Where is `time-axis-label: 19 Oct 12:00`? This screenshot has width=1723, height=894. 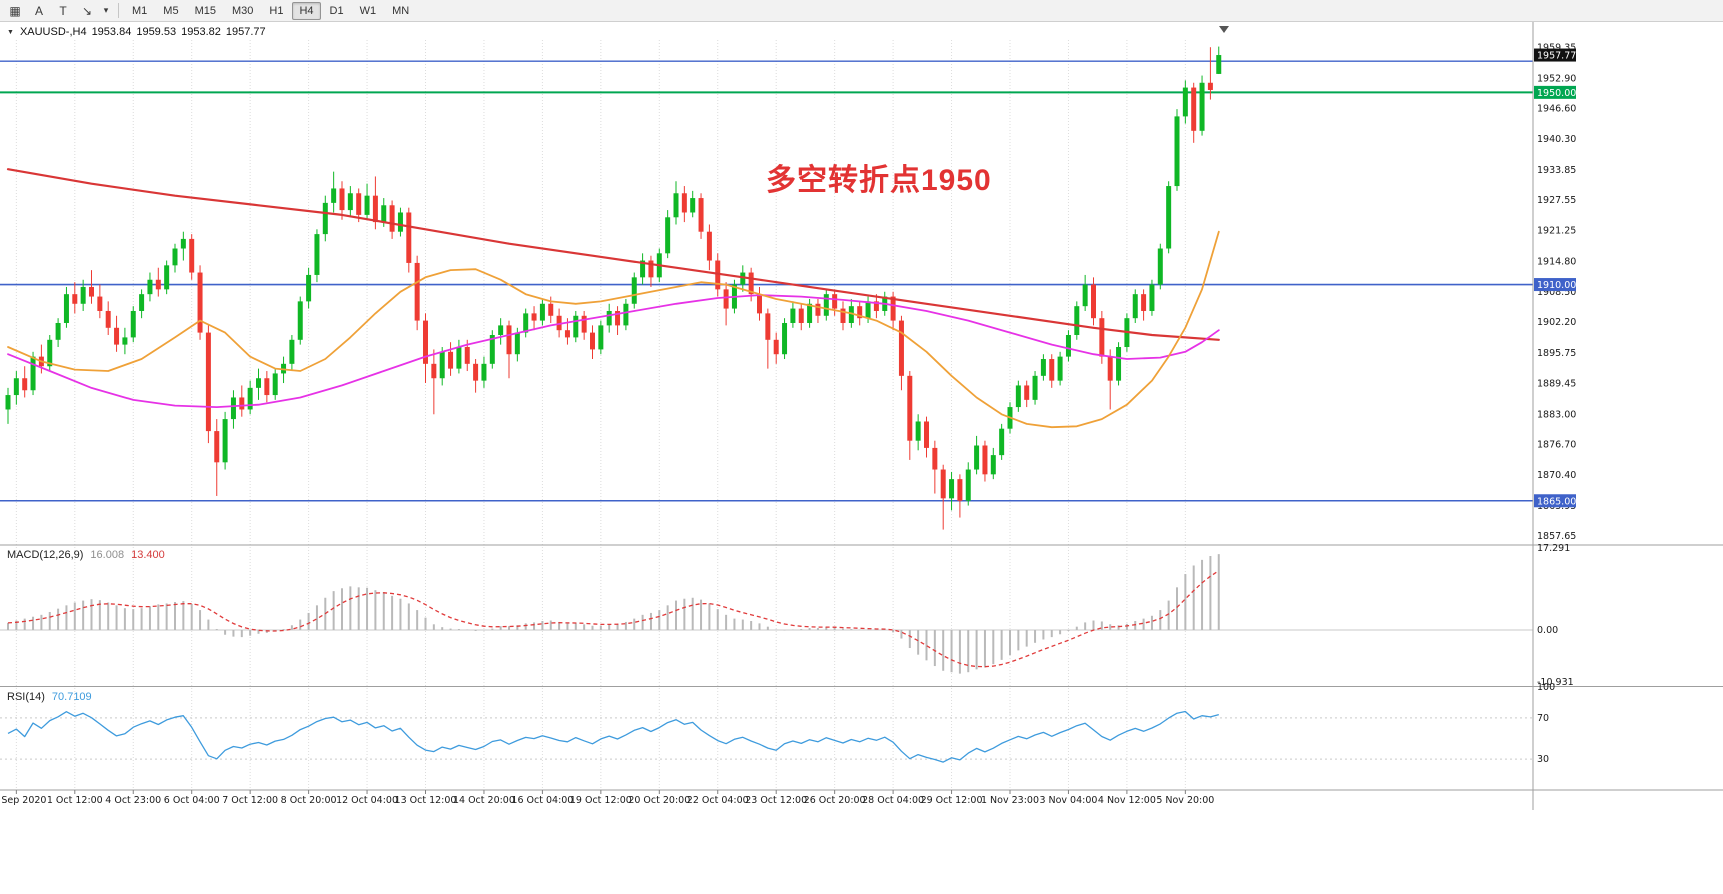 time-axis-label: 19 Oct 12:00 is located at coordinates (601, 800).